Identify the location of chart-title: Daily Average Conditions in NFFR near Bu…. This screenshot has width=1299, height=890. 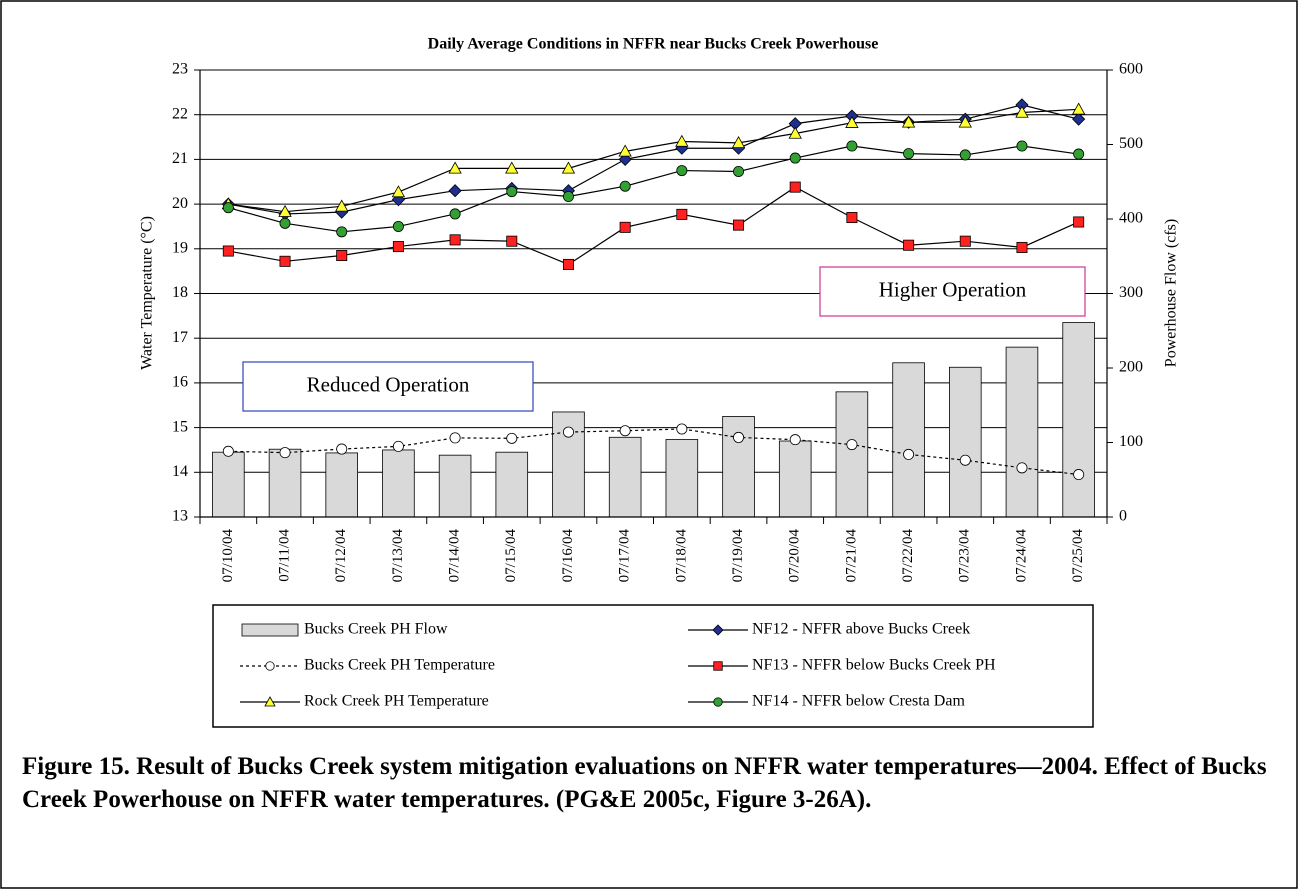
(653, 44).